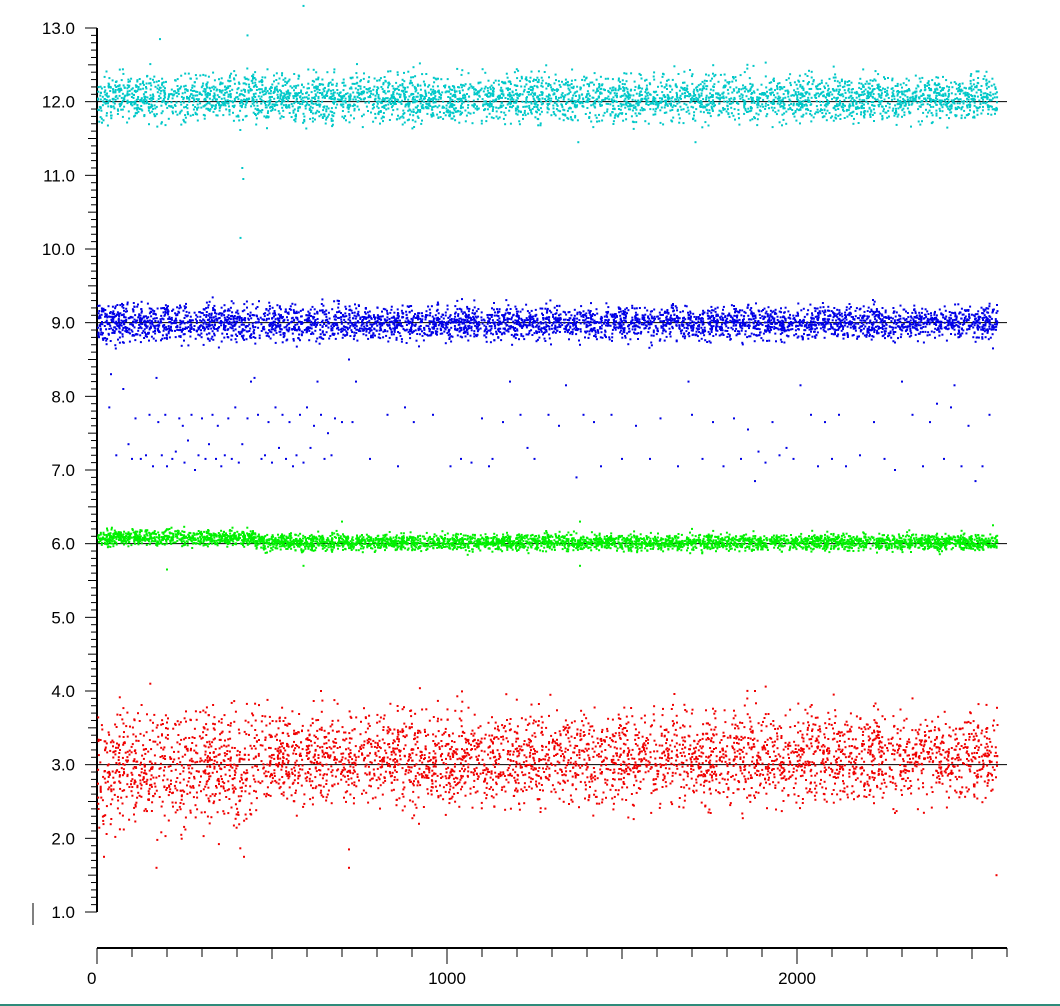  Describe the element at coordinates (63, 470) in the screenshot. I see `y-tick-label: 7.0` at that location.